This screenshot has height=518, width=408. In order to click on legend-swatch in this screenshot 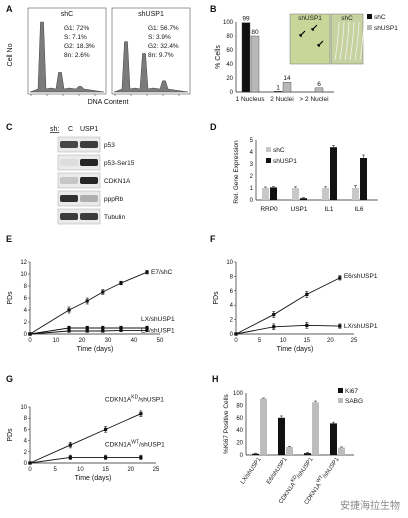, I will do `click(369, 27)`.